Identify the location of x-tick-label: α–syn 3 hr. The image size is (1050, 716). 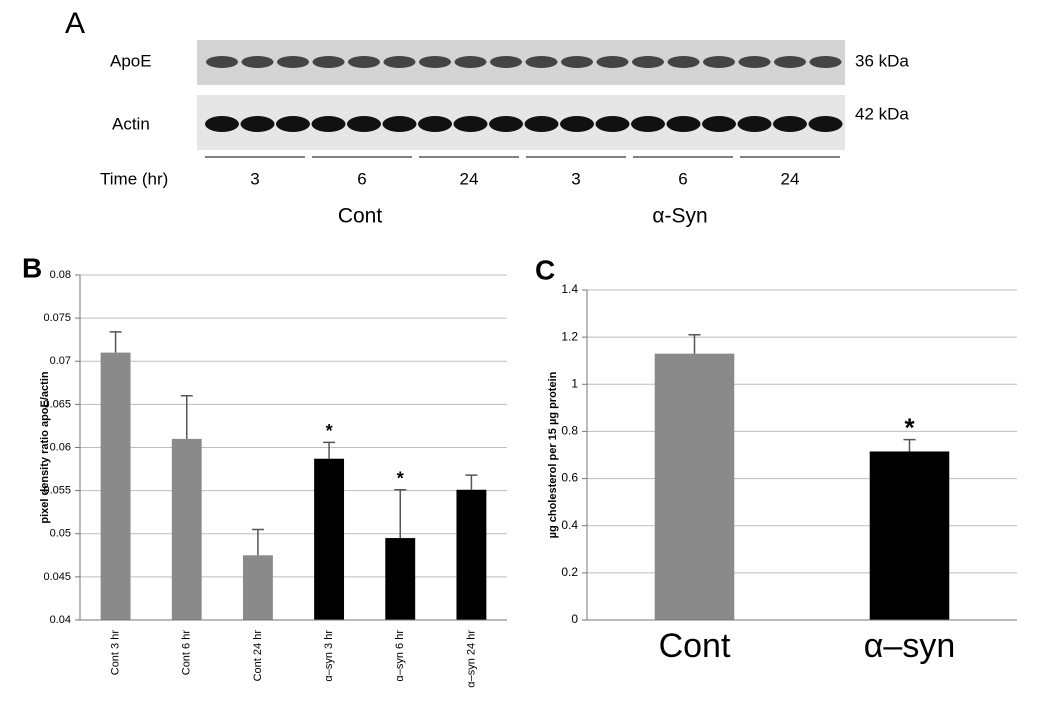
(329, 656).